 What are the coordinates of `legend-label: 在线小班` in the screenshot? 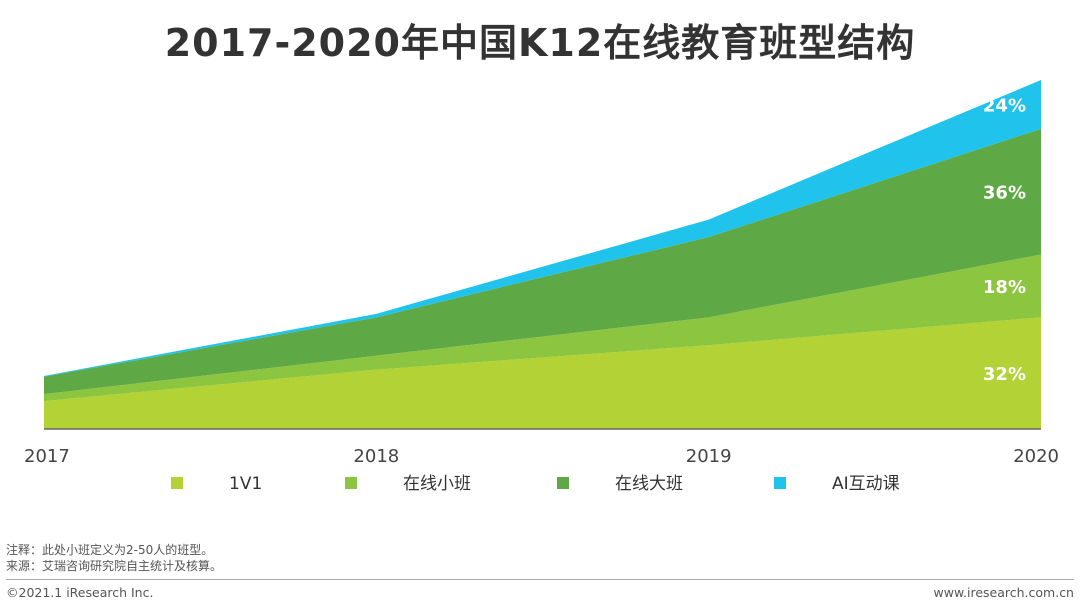 It's located at (437, 484).